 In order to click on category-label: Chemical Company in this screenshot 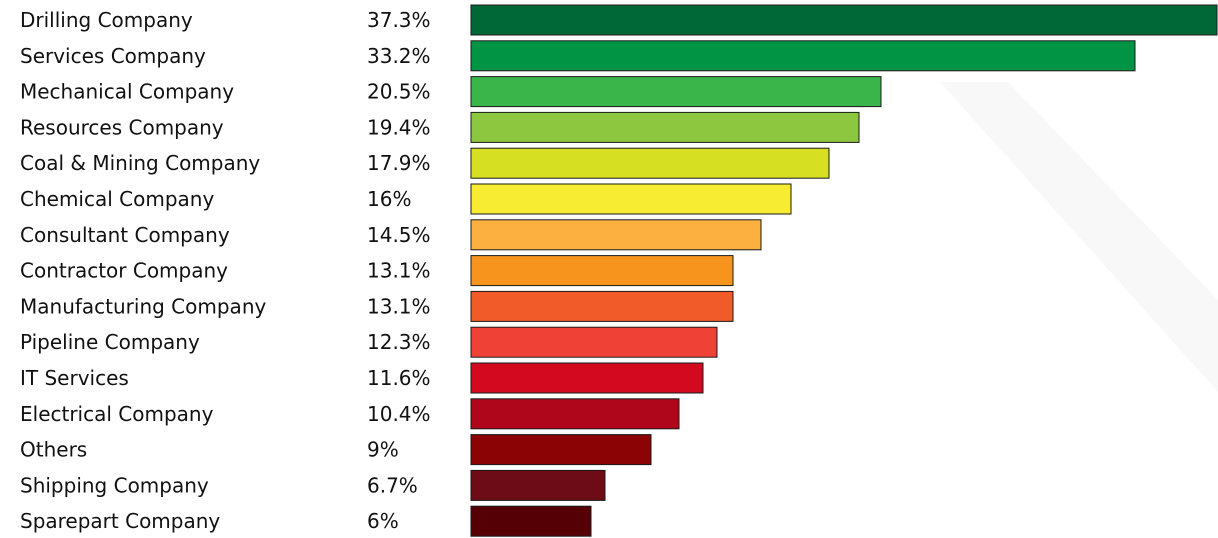, I will do `click(117, 199)`.